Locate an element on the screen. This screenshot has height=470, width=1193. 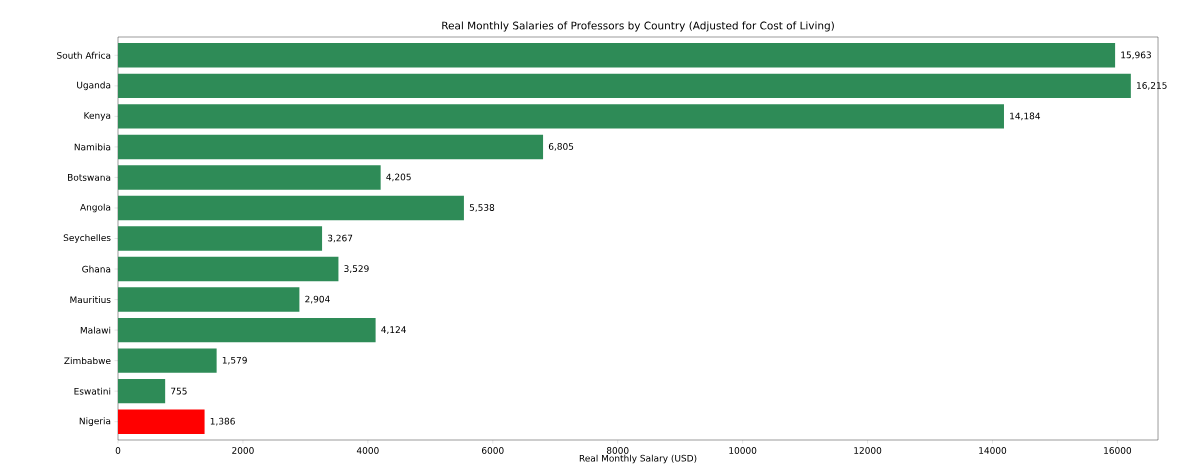
data-label: 3,267 is located at coordinates (340, 238).